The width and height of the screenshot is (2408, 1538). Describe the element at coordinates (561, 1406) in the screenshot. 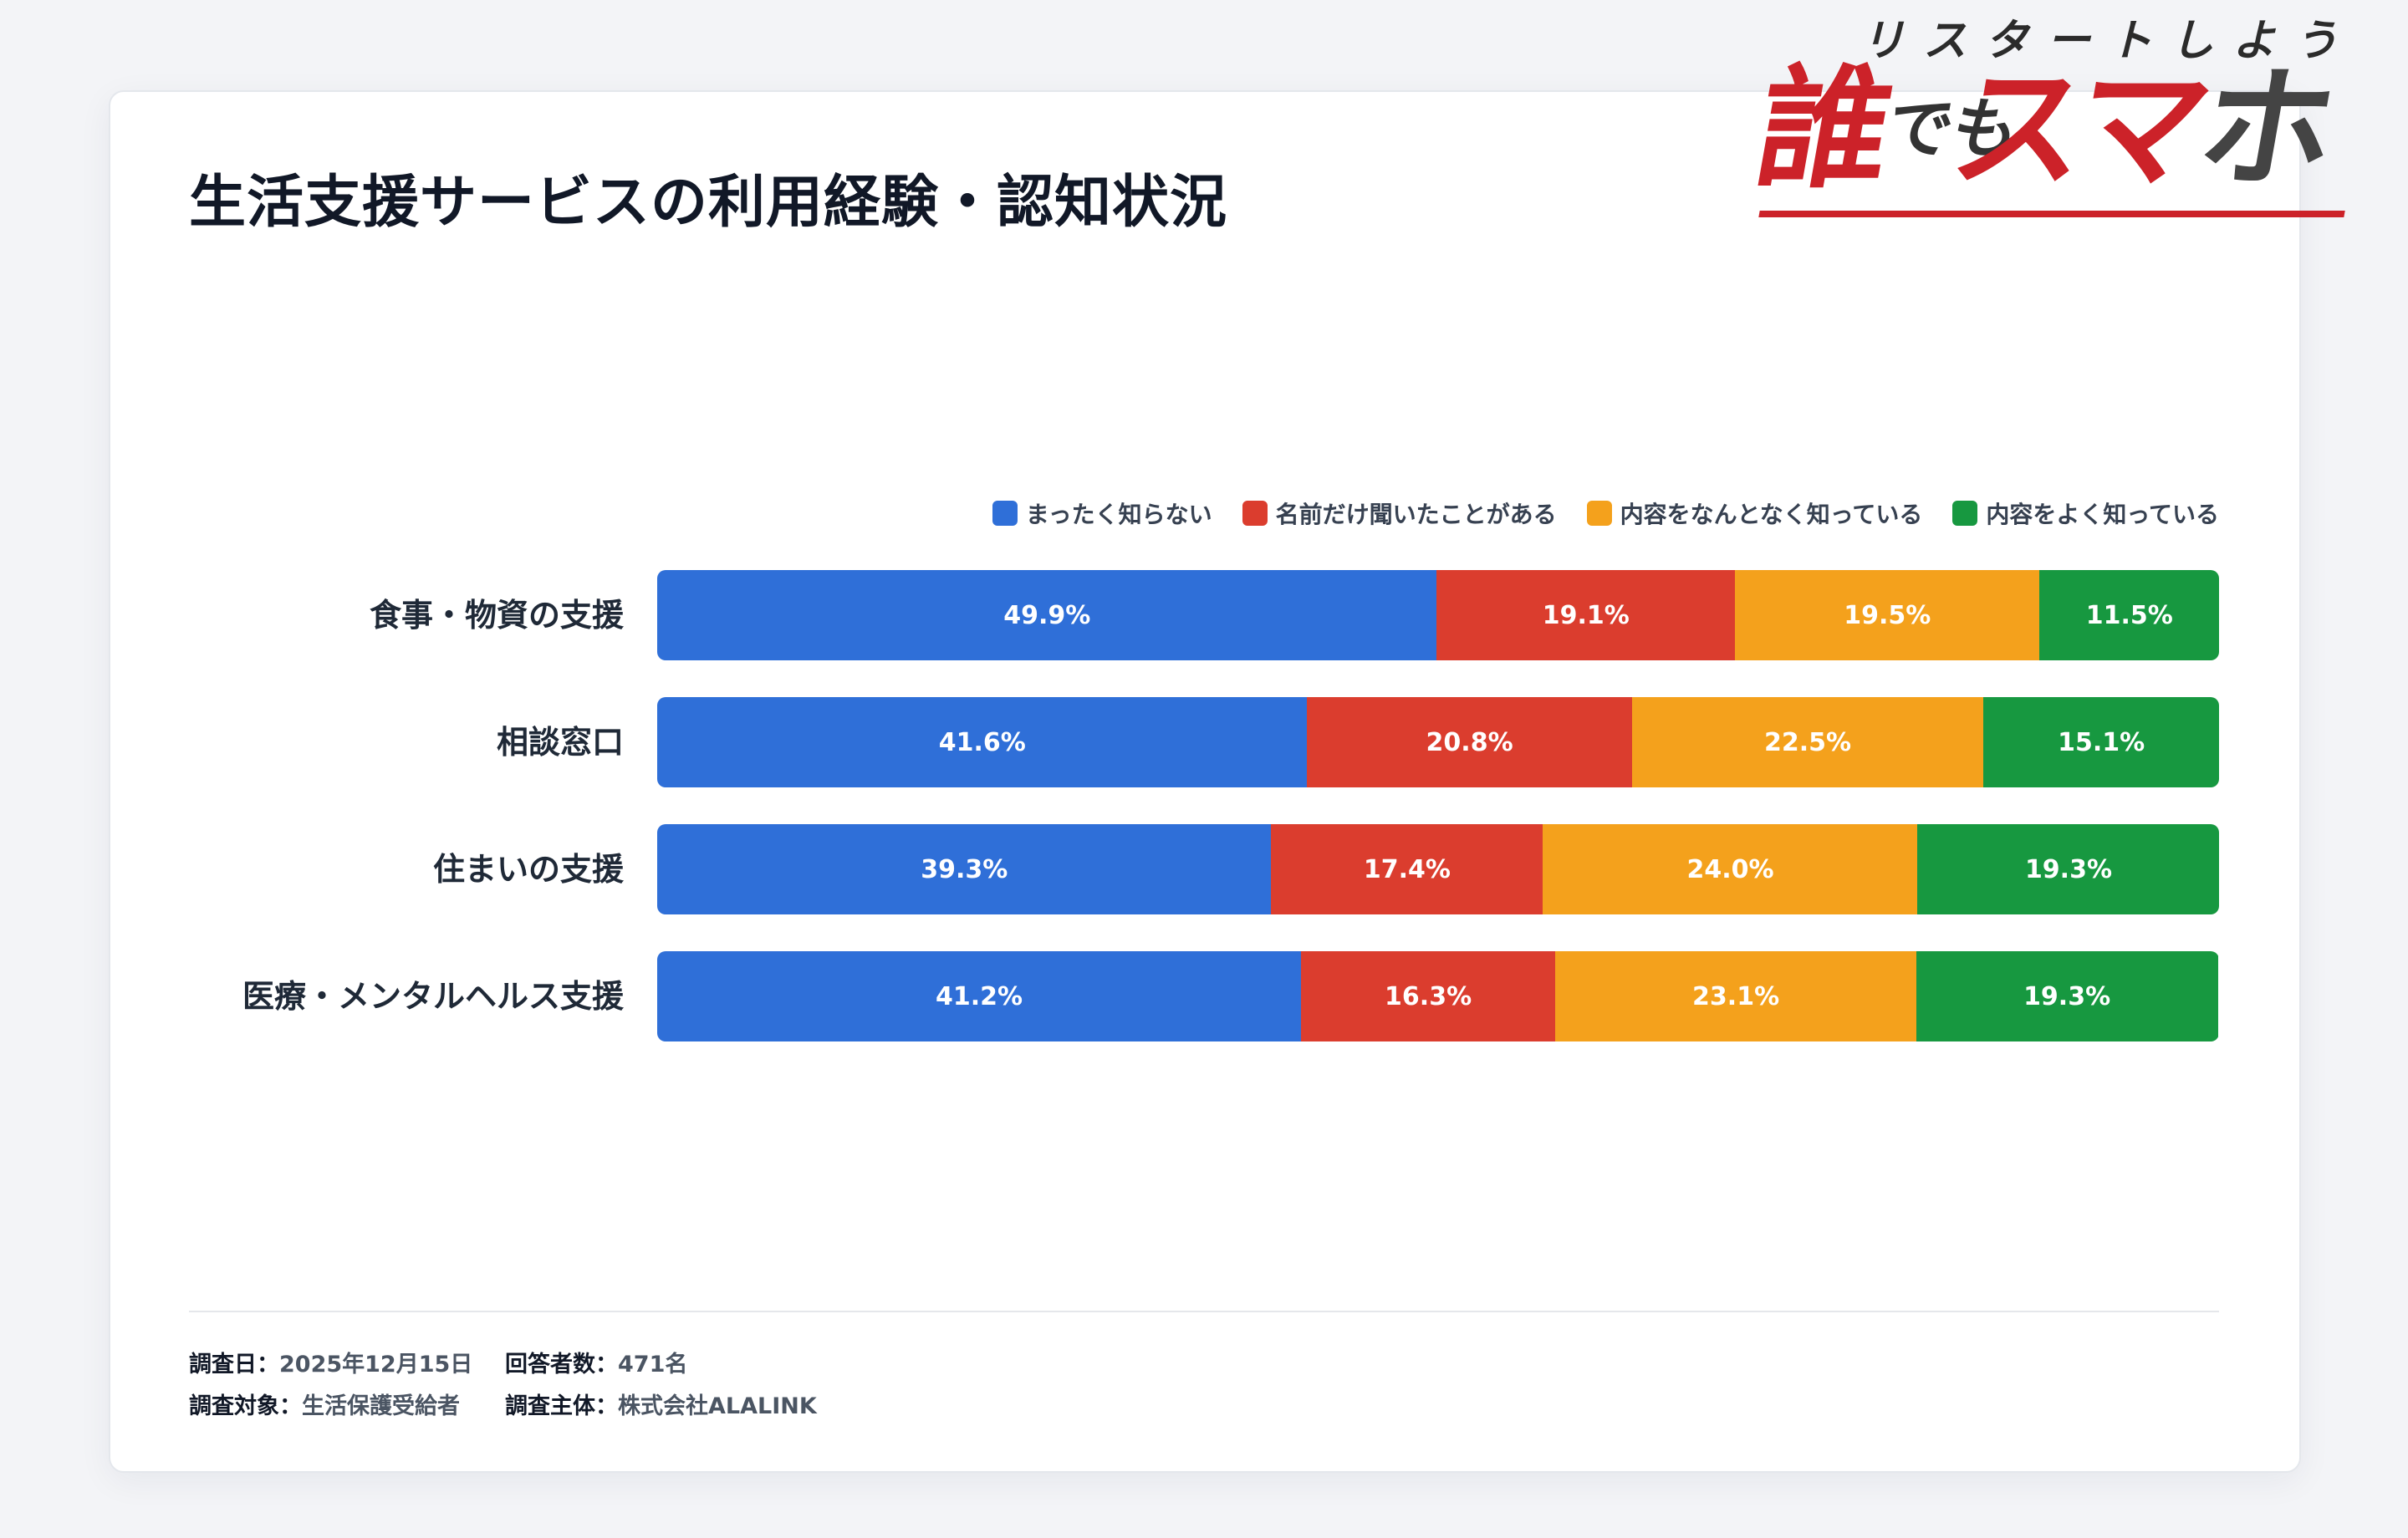

I see `survey-sponsor-label: 調査主体：` at that location.